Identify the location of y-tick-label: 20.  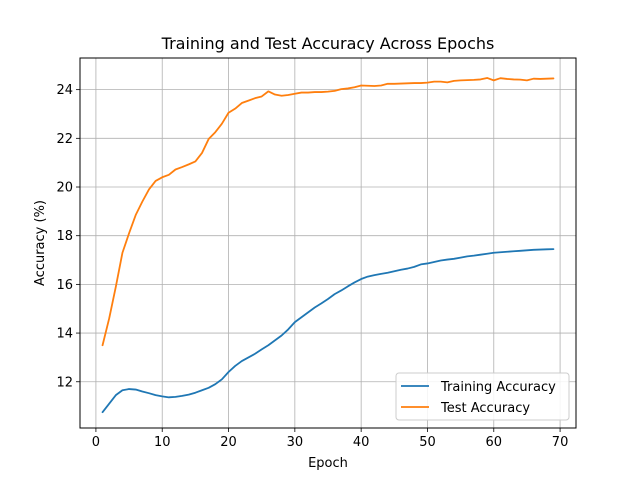
(64, 188).